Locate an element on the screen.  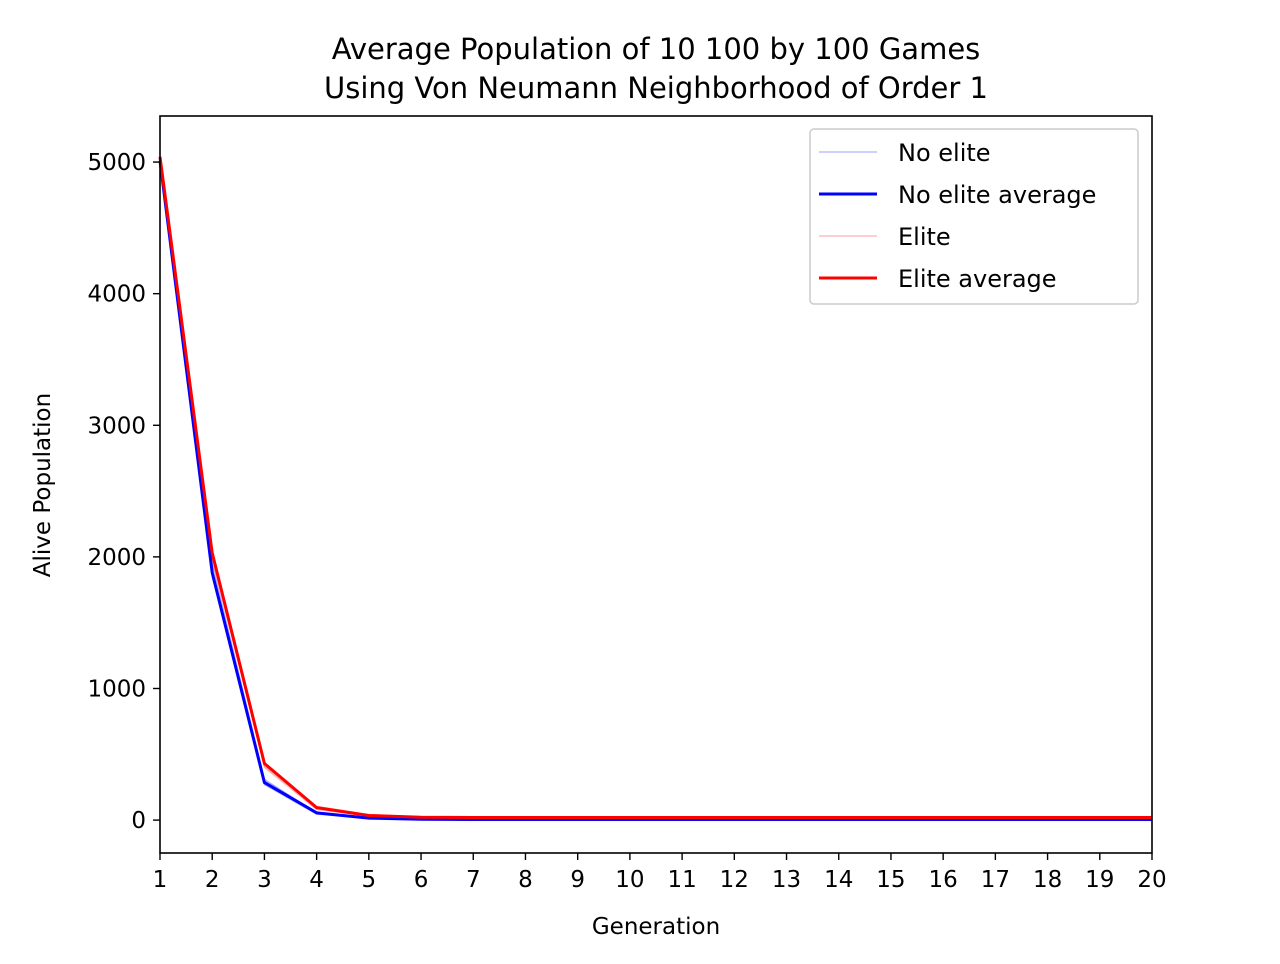
x-tick-label: 3 is located at coordinates (264, 880).